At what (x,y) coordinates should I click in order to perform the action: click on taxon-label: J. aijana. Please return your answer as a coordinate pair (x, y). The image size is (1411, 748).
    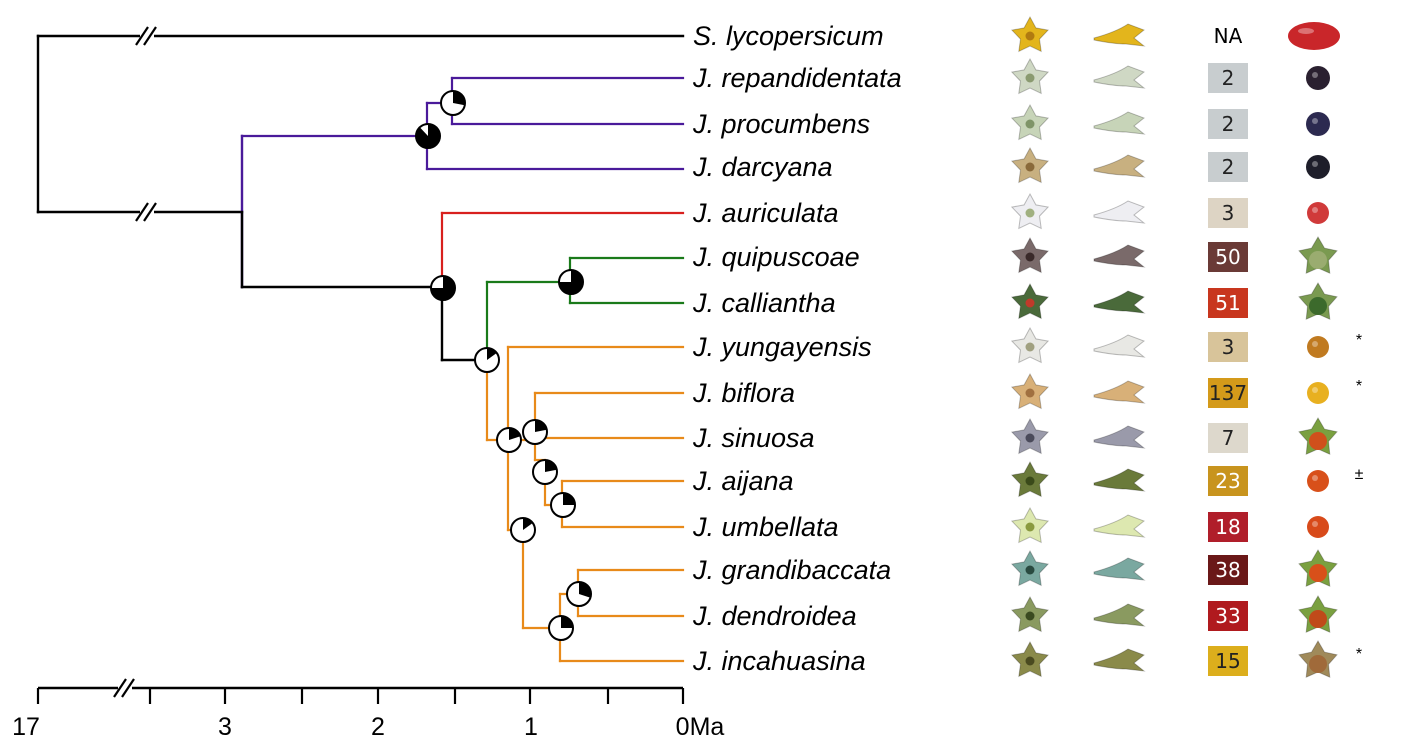
    Looking at the image, I should click on (743, 481).